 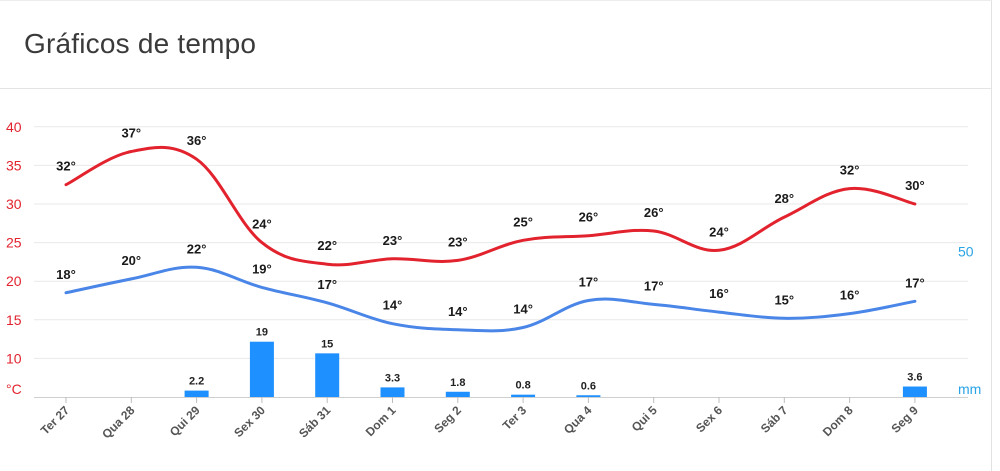 I want to click on max-temperature-label: 37°, so click(x=131, y=133).